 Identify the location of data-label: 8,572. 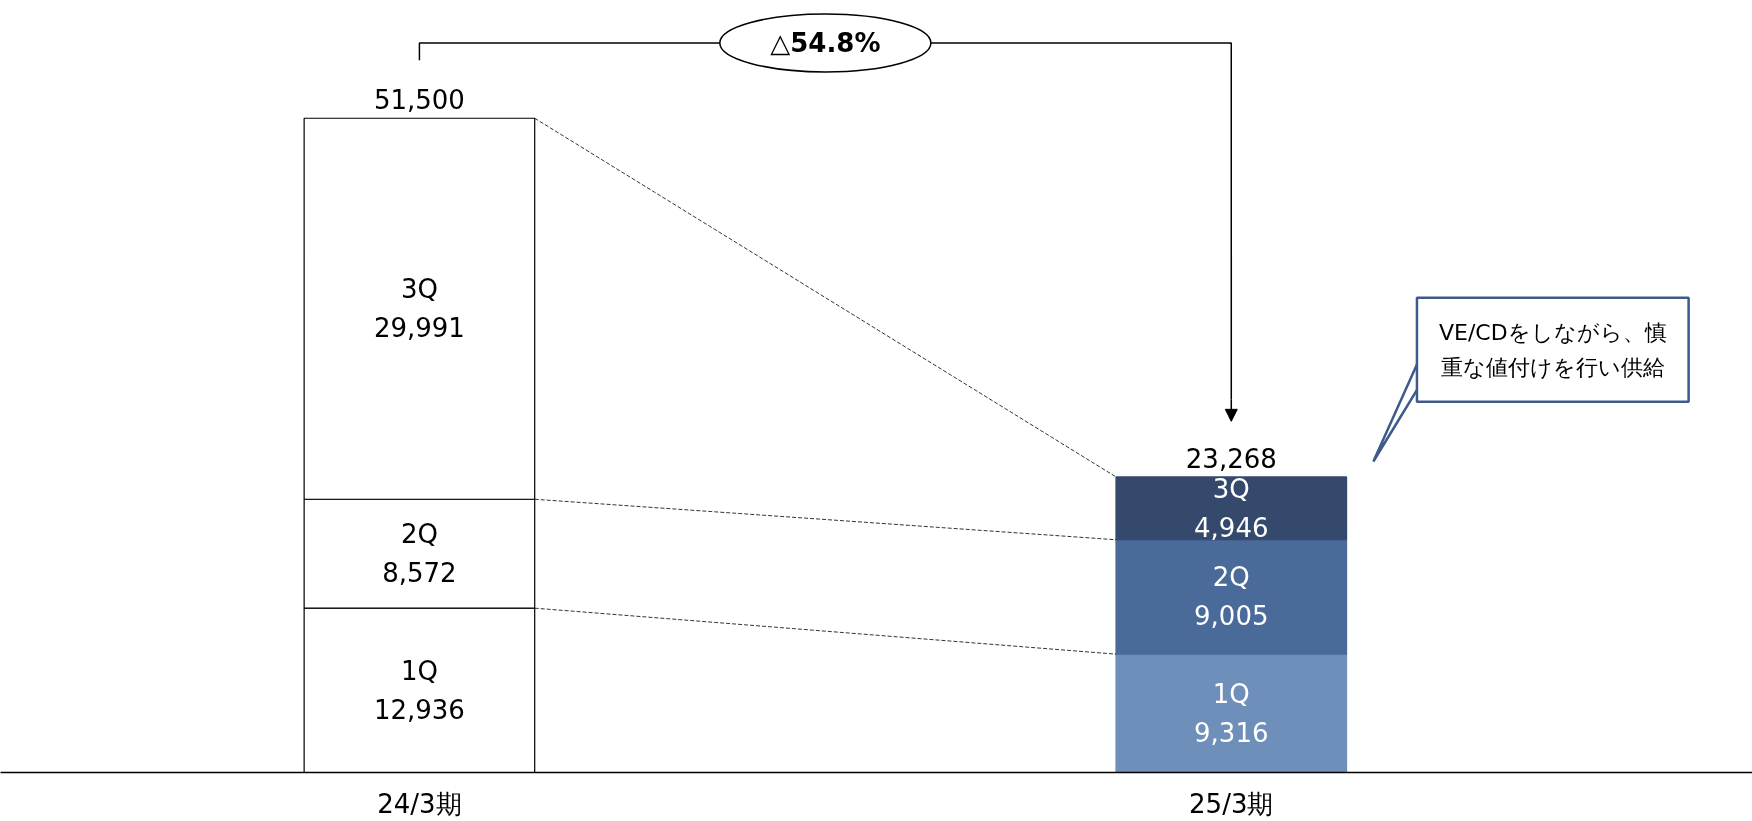
(419, 573).